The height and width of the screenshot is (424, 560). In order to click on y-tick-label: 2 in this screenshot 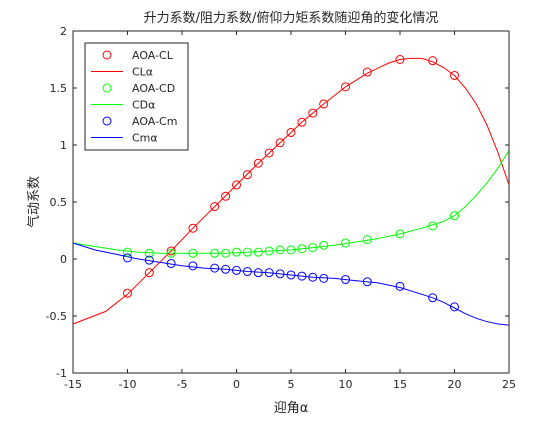, I will do `click(63, 31)`.